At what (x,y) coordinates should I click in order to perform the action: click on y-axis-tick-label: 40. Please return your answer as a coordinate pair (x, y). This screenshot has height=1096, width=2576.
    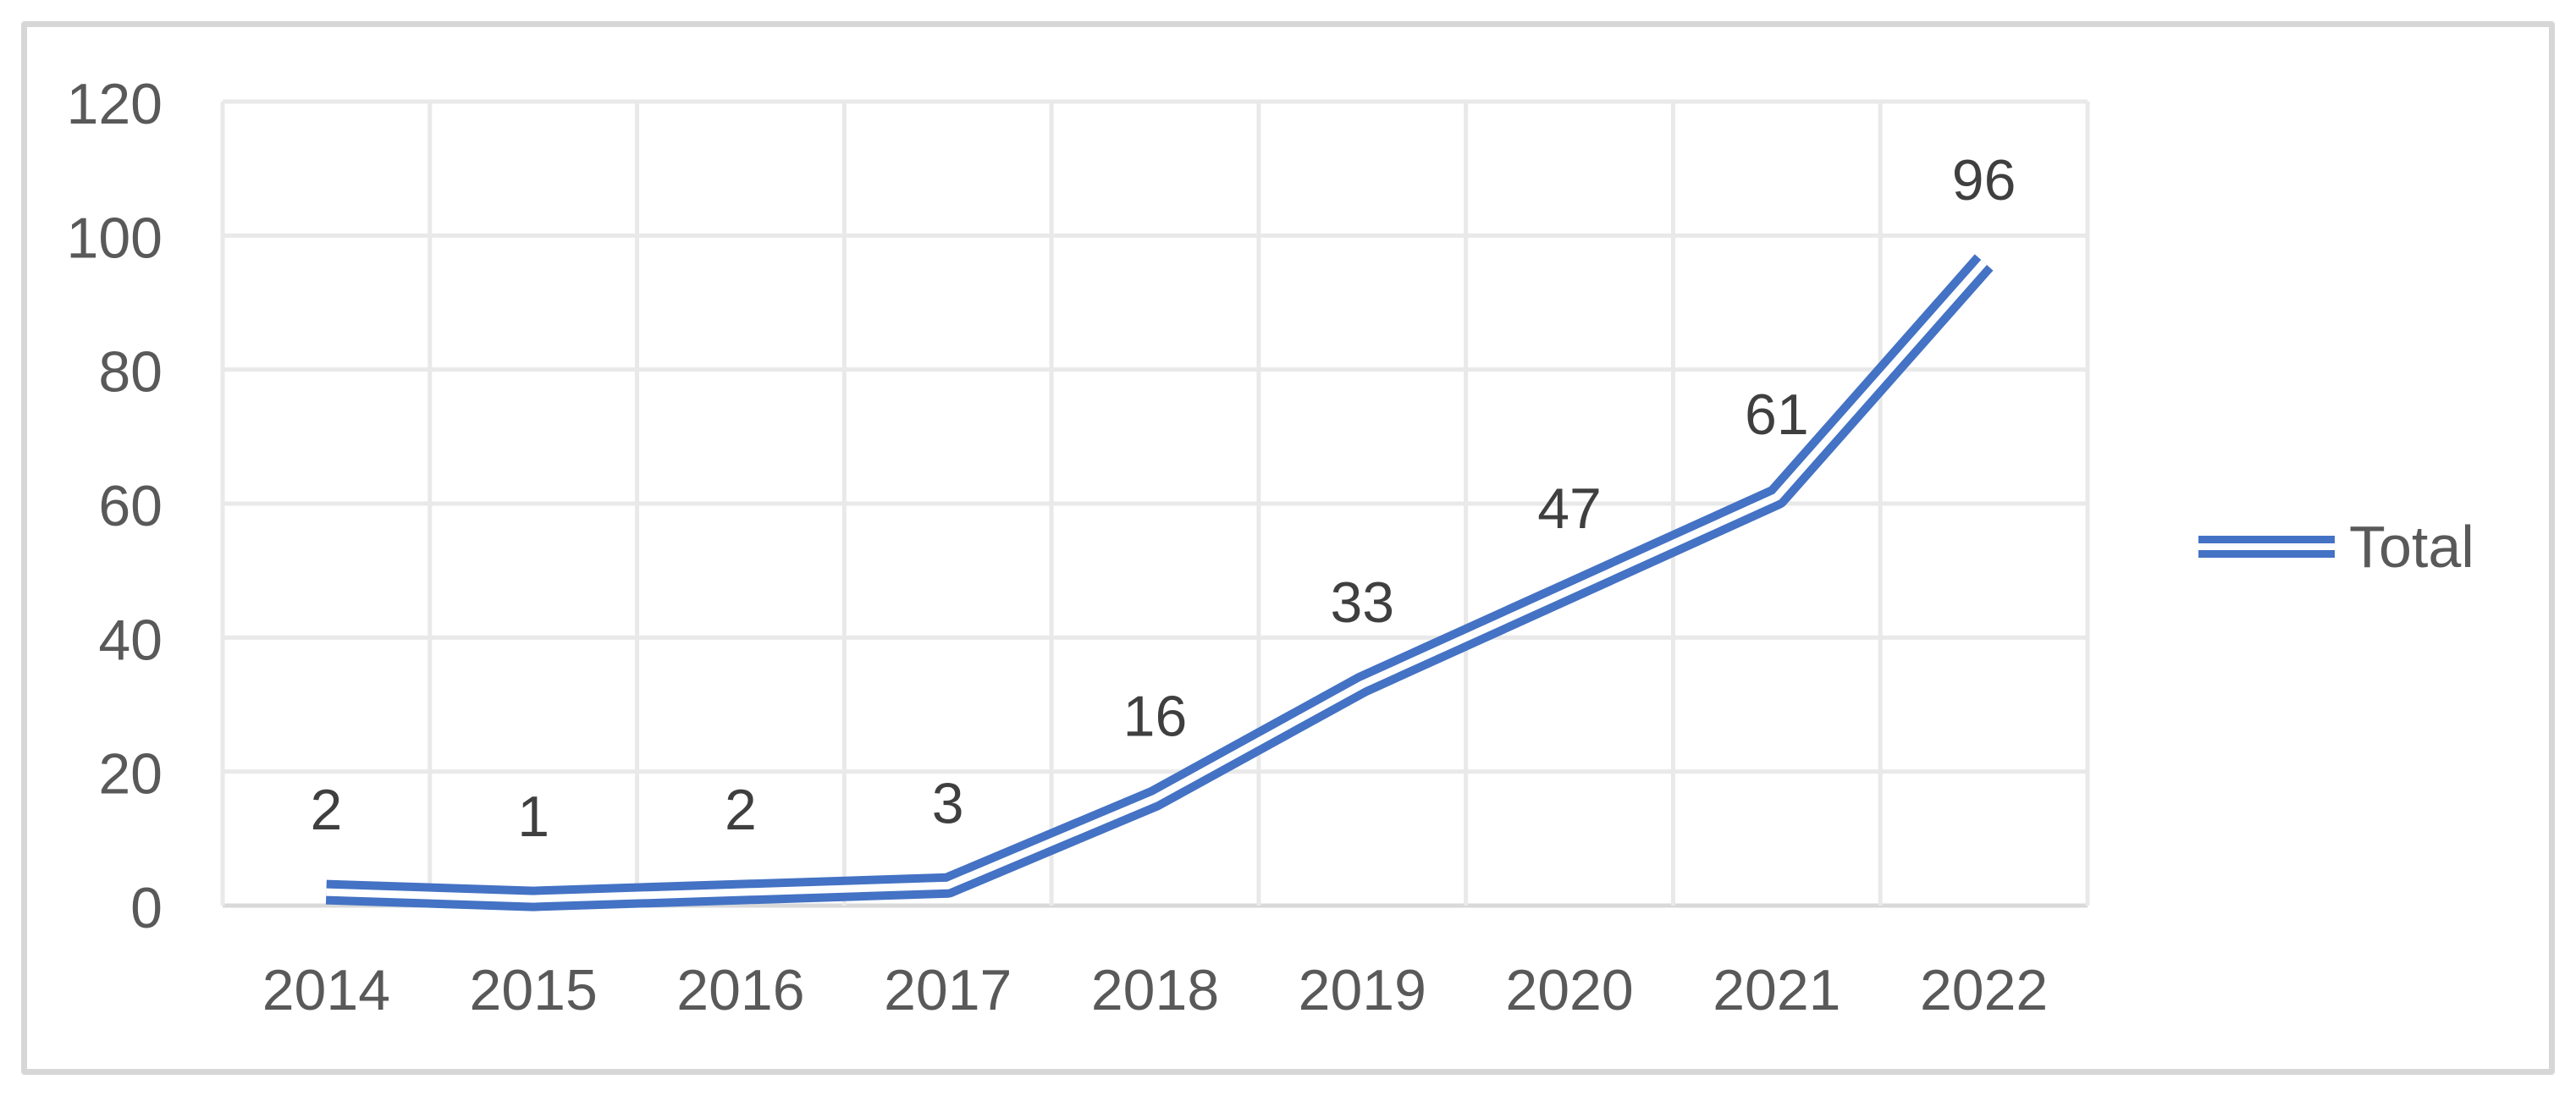
    Looking at the image, I should click on (130, 640).